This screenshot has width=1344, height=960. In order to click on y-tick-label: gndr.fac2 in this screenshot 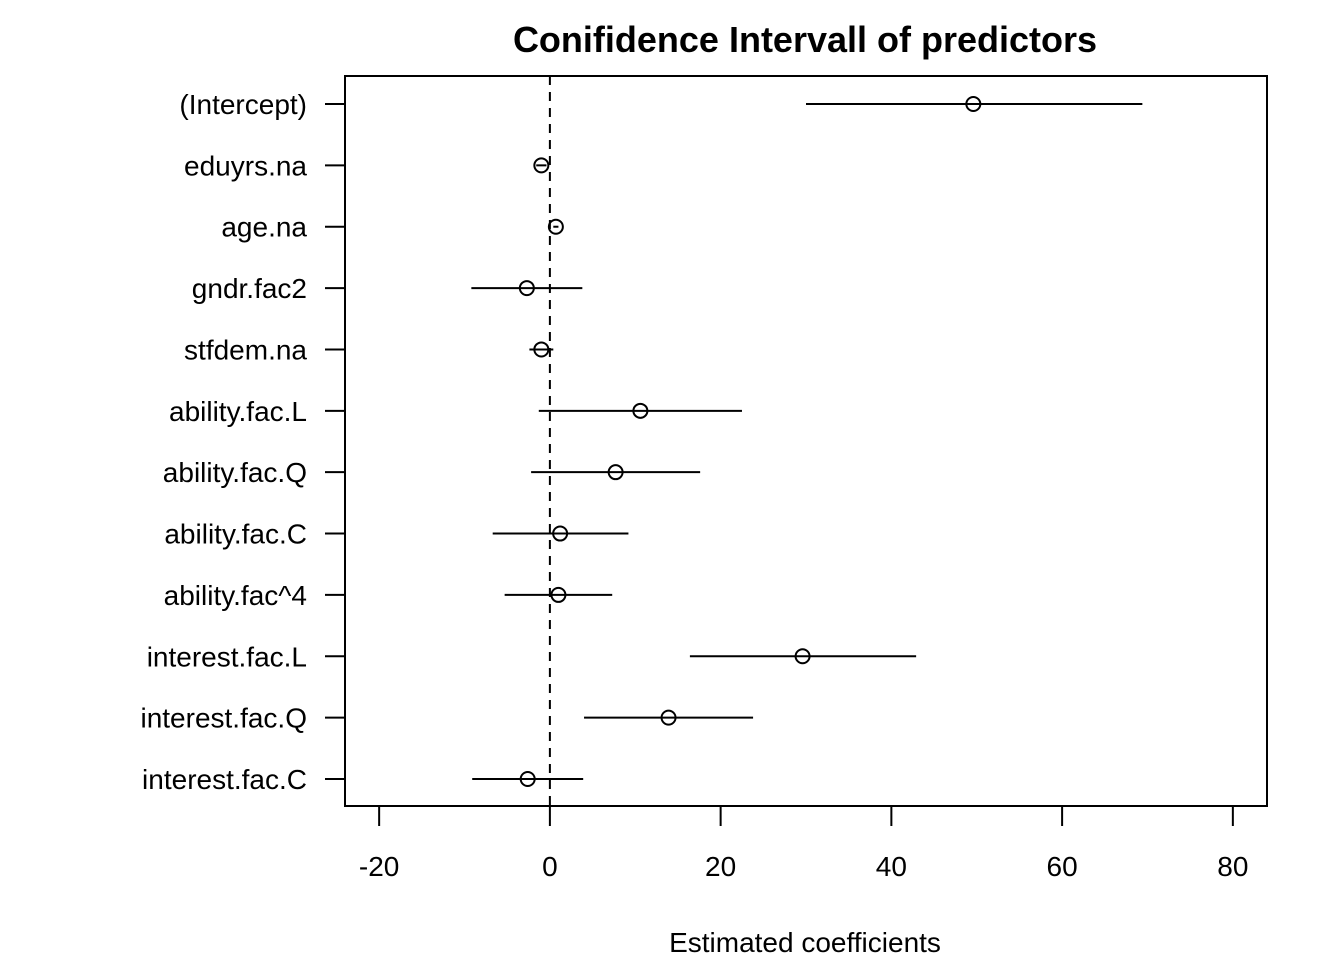, I will do `click(249, 288)`.